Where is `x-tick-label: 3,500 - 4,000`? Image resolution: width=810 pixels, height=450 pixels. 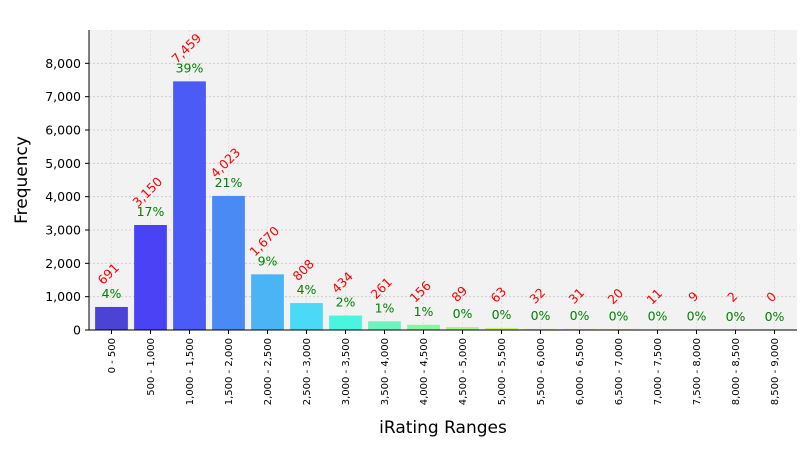
x-tick-label: 3,500 - 4,000 is located at coordinates (385, 371).